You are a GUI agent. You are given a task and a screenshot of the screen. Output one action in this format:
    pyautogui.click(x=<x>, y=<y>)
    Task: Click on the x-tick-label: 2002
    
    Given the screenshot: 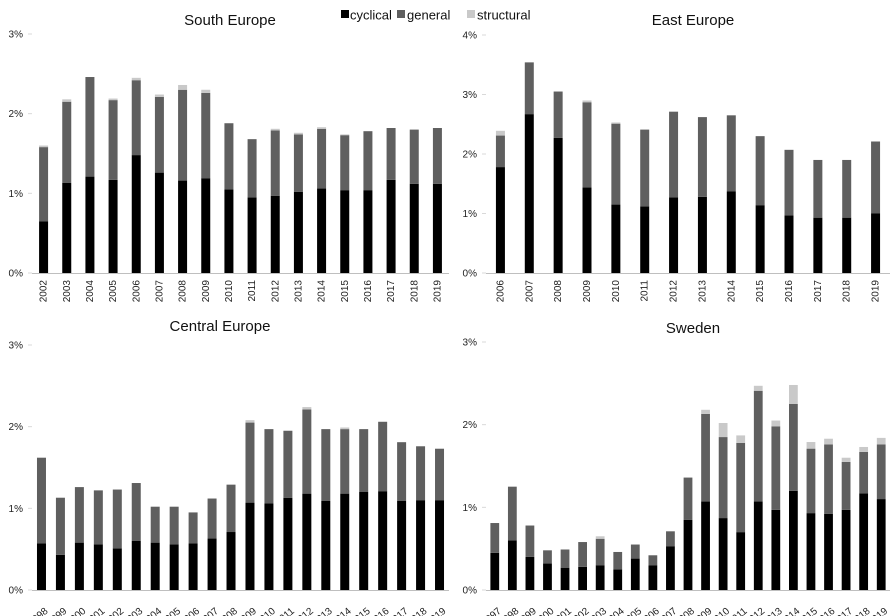 What is the action you would take?
    pyautogui.click(x=579, y=611)
    